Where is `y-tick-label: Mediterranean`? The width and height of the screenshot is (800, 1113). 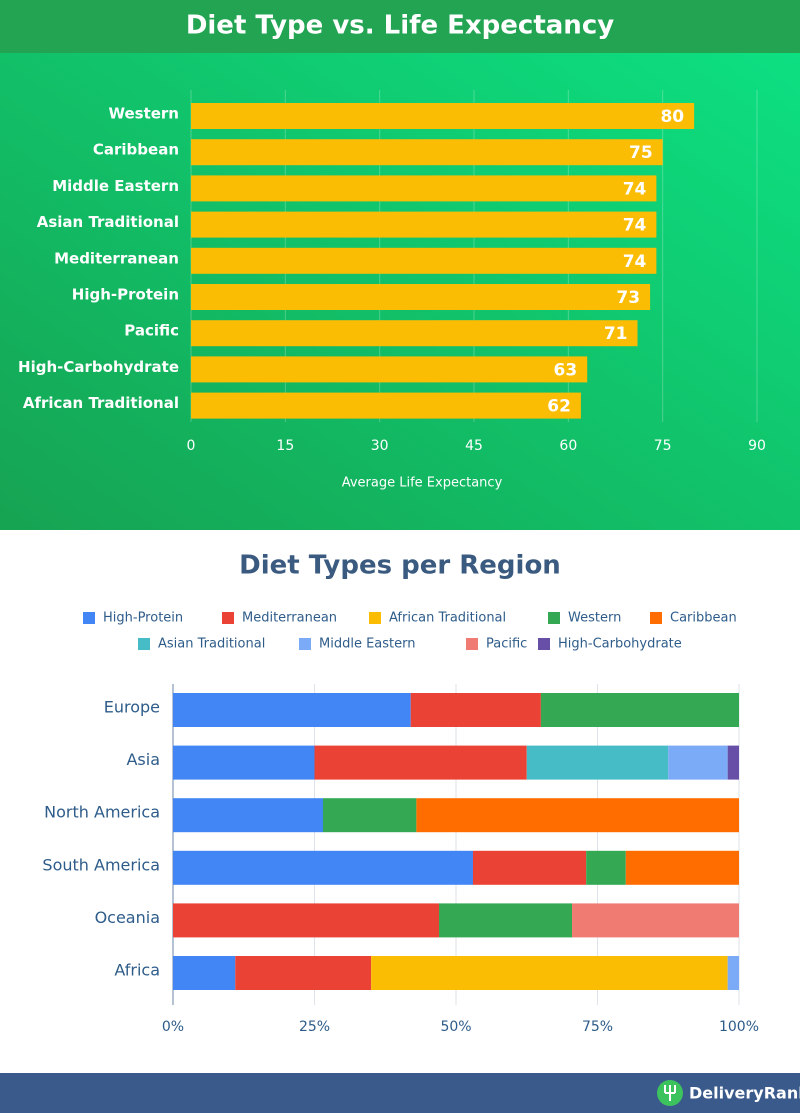 y-tick-label: Mediterranean is located at coordinates (116, 258).